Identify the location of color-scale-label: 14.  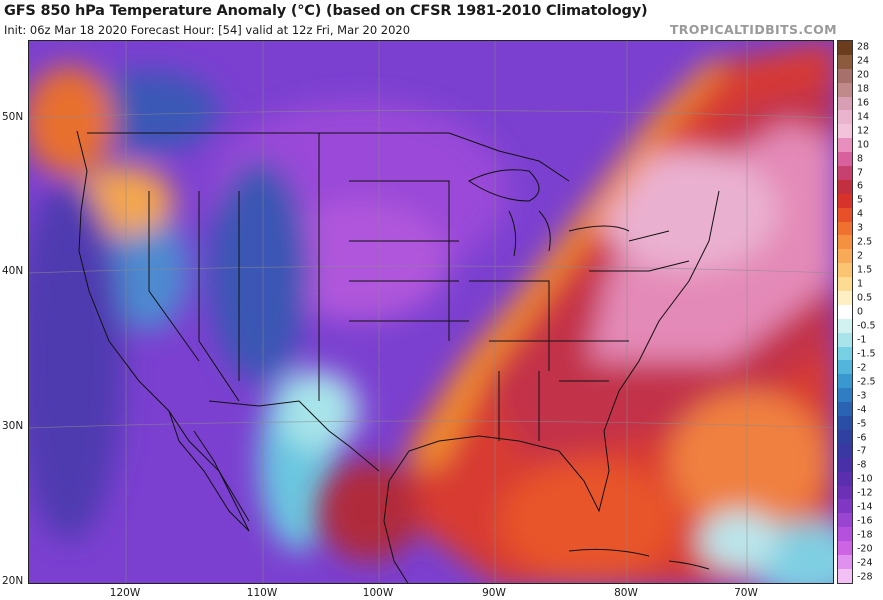
(863, 117).